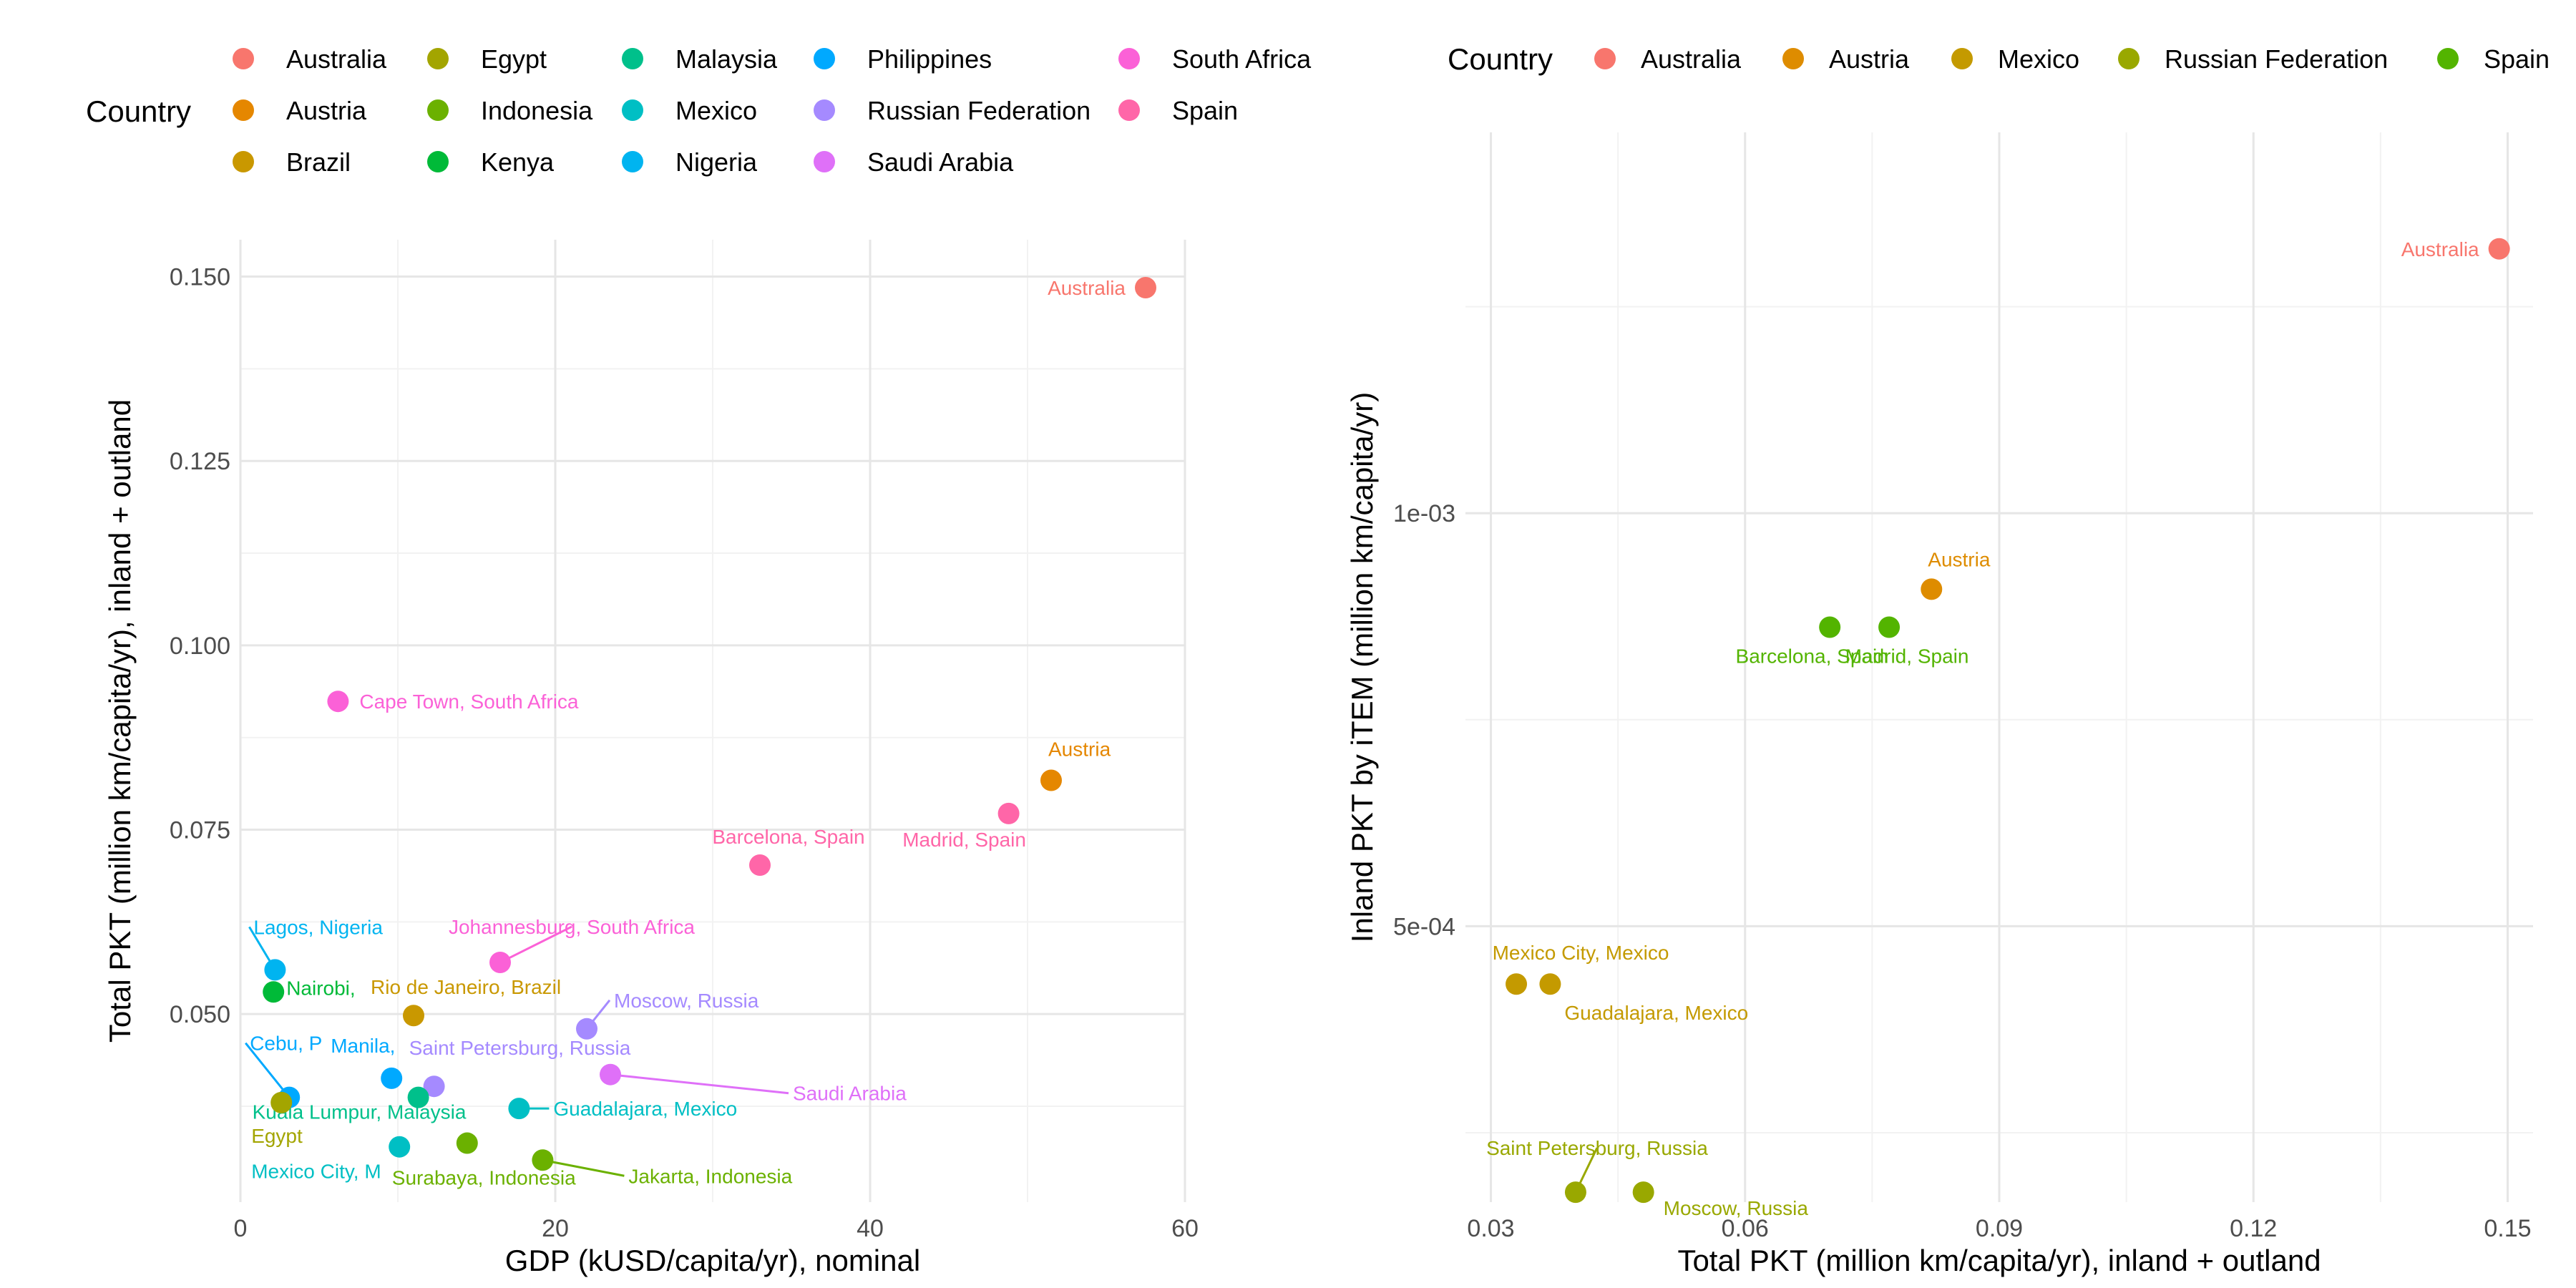 Image resolution: width=2576 pixels, height=1288 pixels. What do you see at coordinates (316, 1172) in the screenshot?
I see `data-point-label: Mexico City, M` at bounding box center [316, 1172].